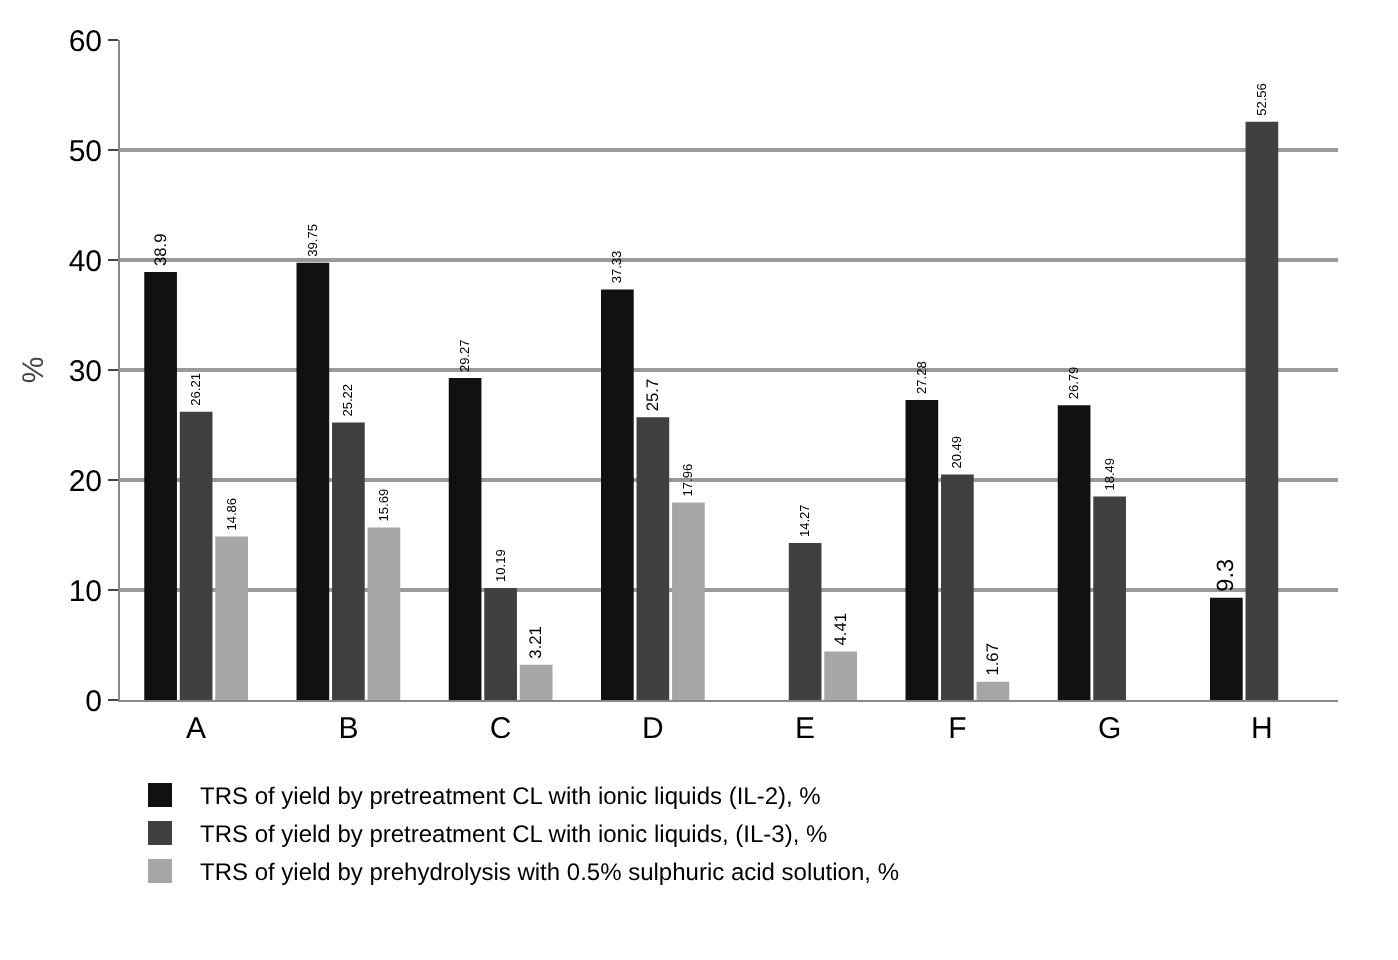 The width and height of the screenshot is (1398, 960). Describe the element at coordinates (85, 151) in the screenshot. I see `y-tick-label: 50` at that location.